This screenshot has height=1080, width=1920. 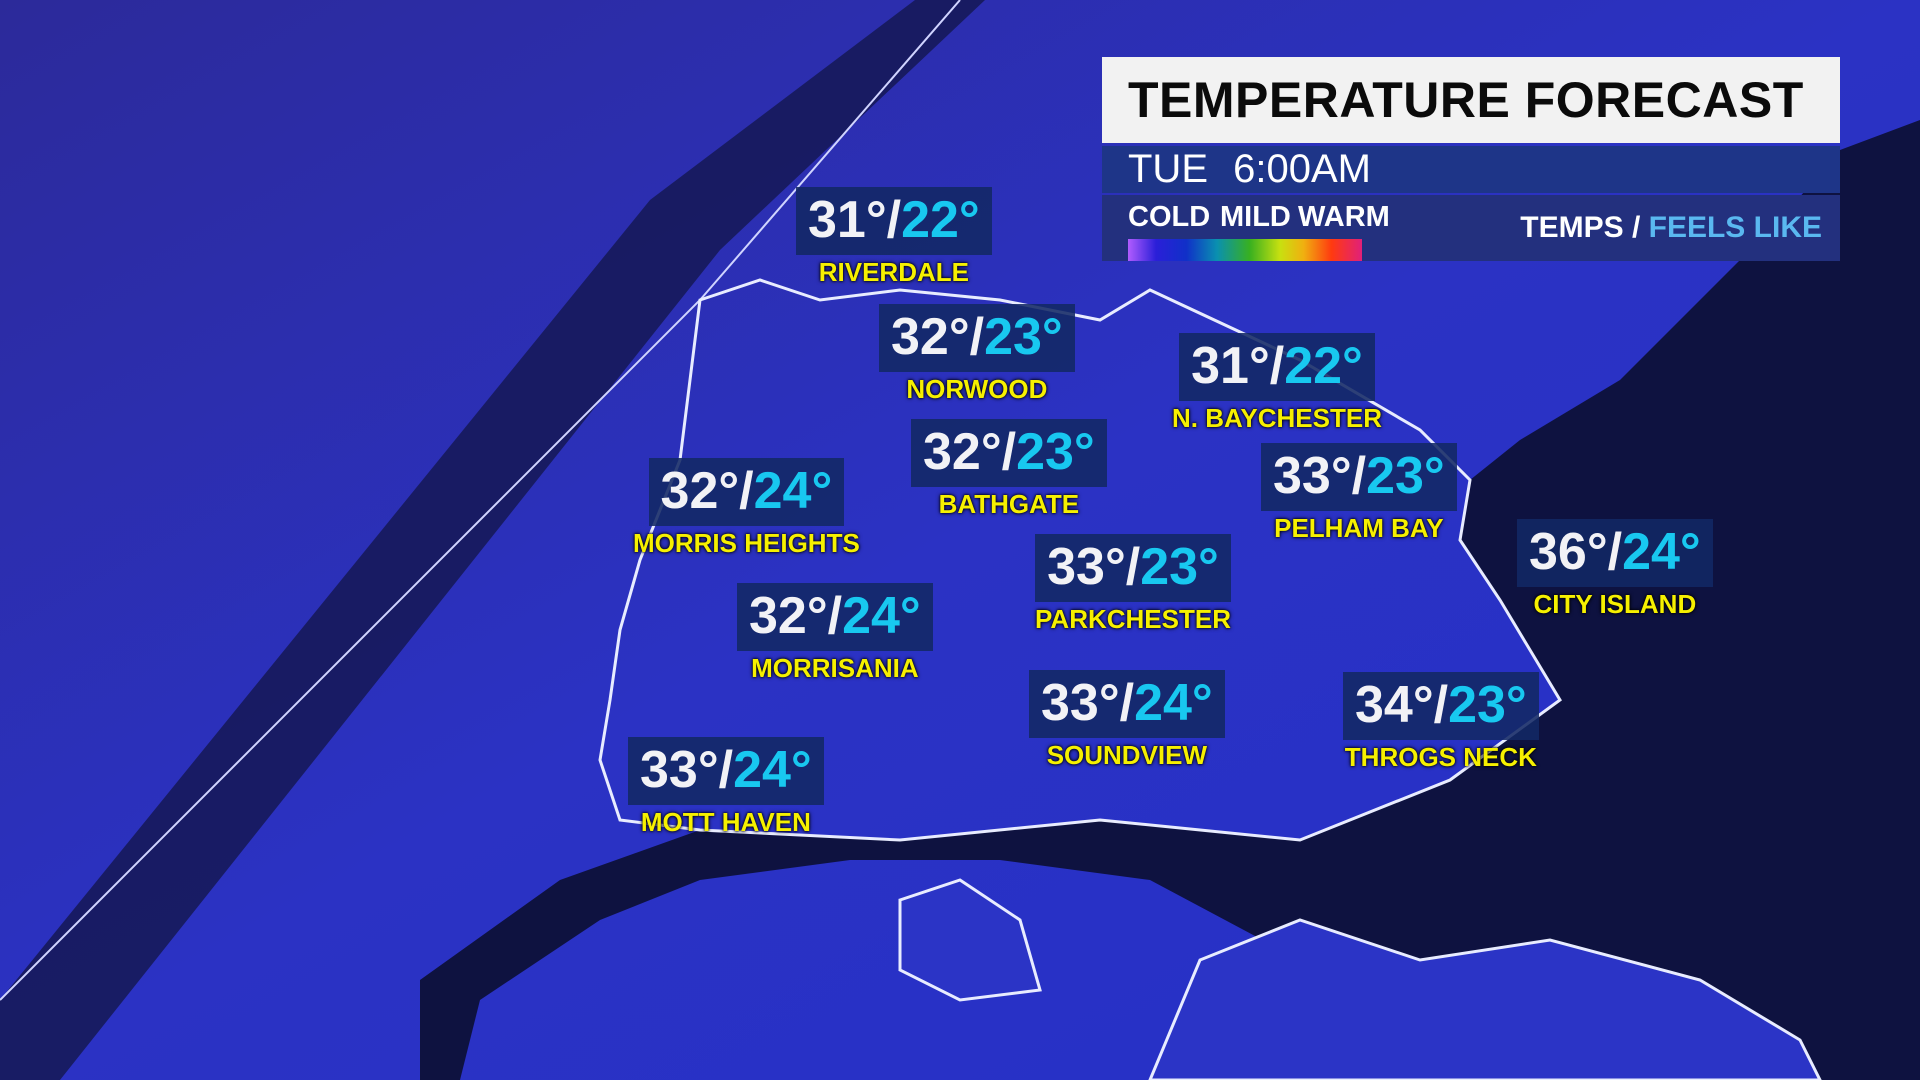 I want to click on location-marker: 33°/23° PARKCHESTER, so click(x=1133, y=584).